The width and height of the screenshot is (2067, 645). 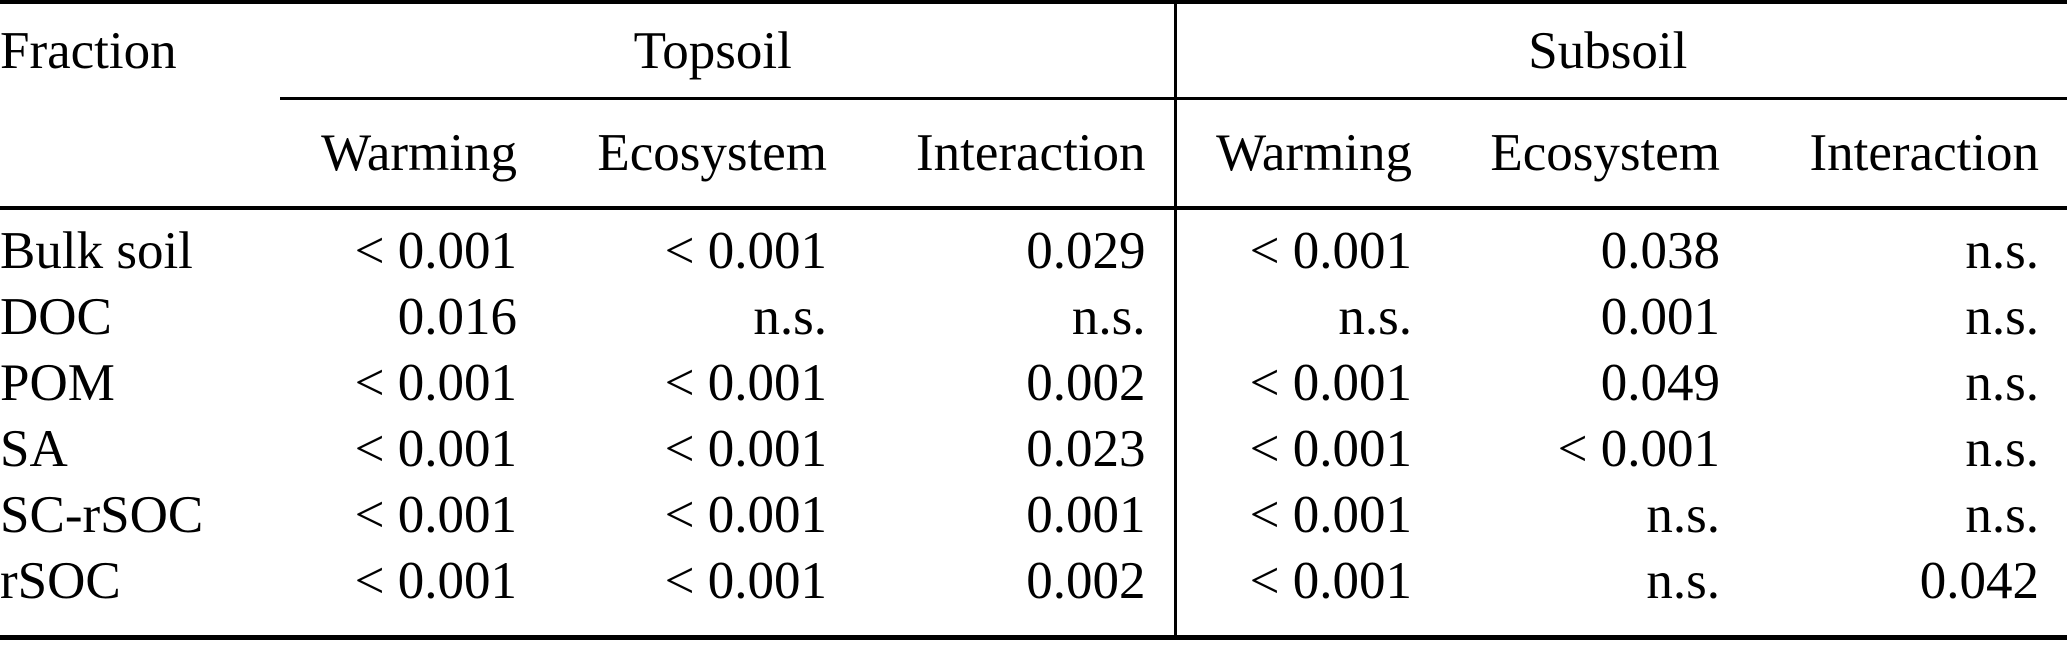 I want to click on column-header-subsoil-interaction: Interaction, so click(x=1907, y=154).